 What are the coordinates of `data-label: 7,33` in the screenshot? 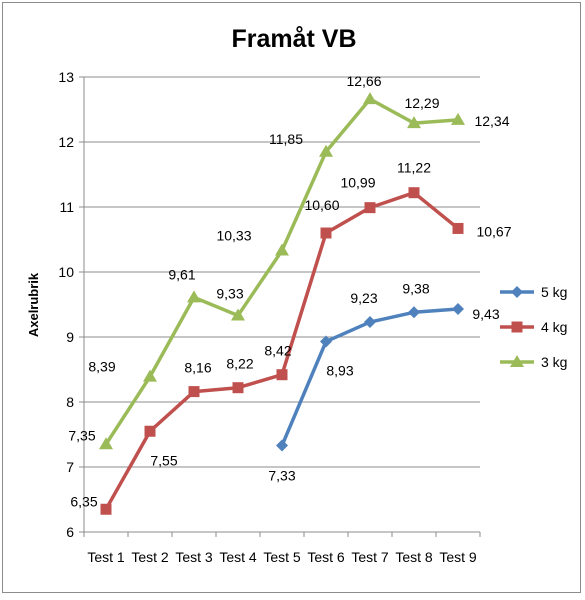 It's located at (281, 476).